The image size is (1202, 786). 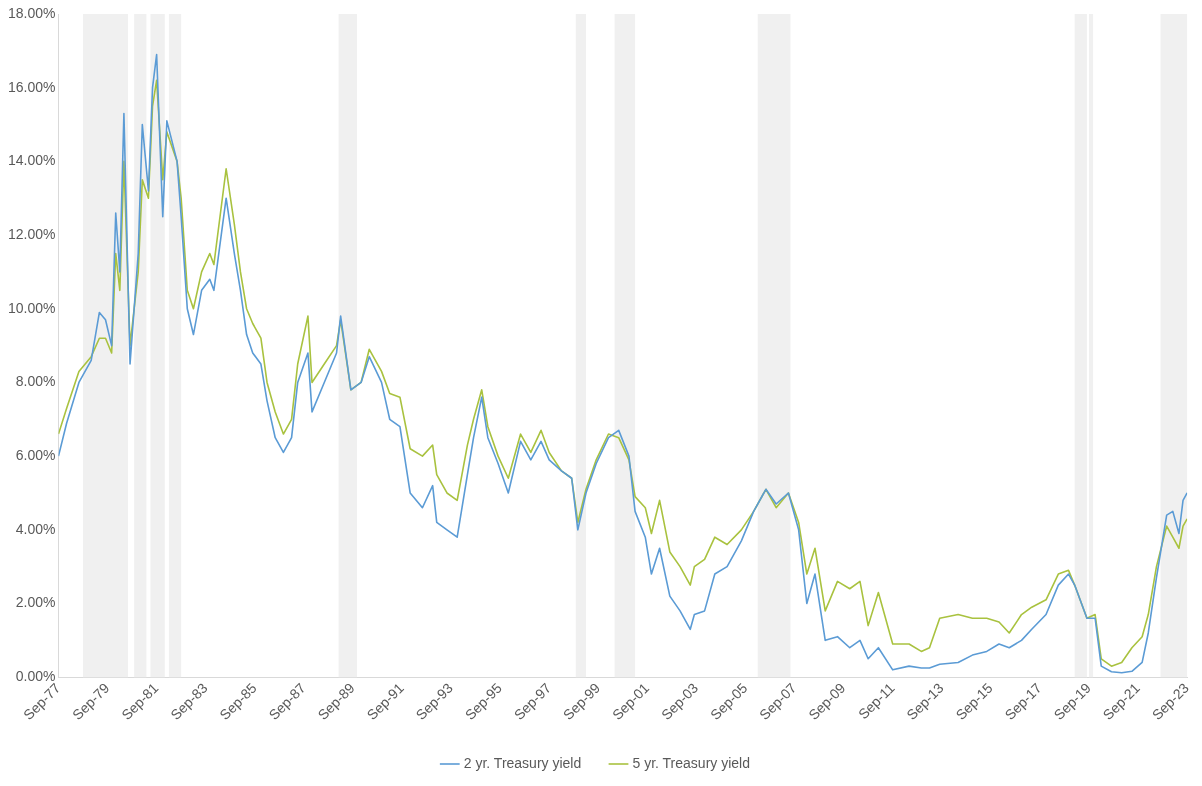 I want to click on y-tick-label: 8.00%, so click(x=35, y=381).